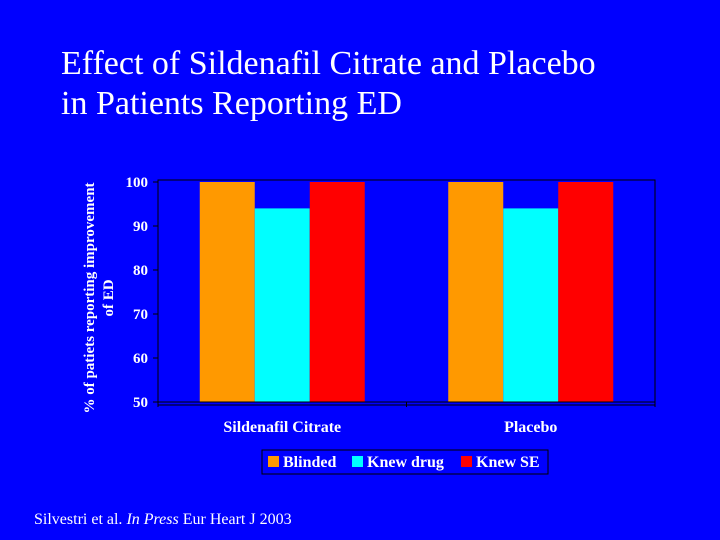 The width and height of the screenshot is (720, 540). I want to click on legend-label-knew-drug: Knew drug, so click(405, 462).